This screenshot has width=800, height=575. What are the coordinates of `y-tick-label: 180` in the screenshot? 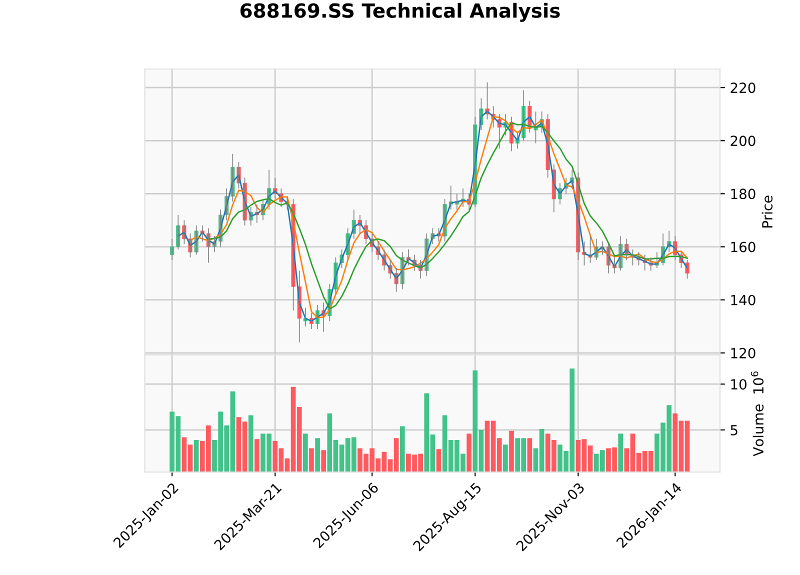 It's located at (743, 194).